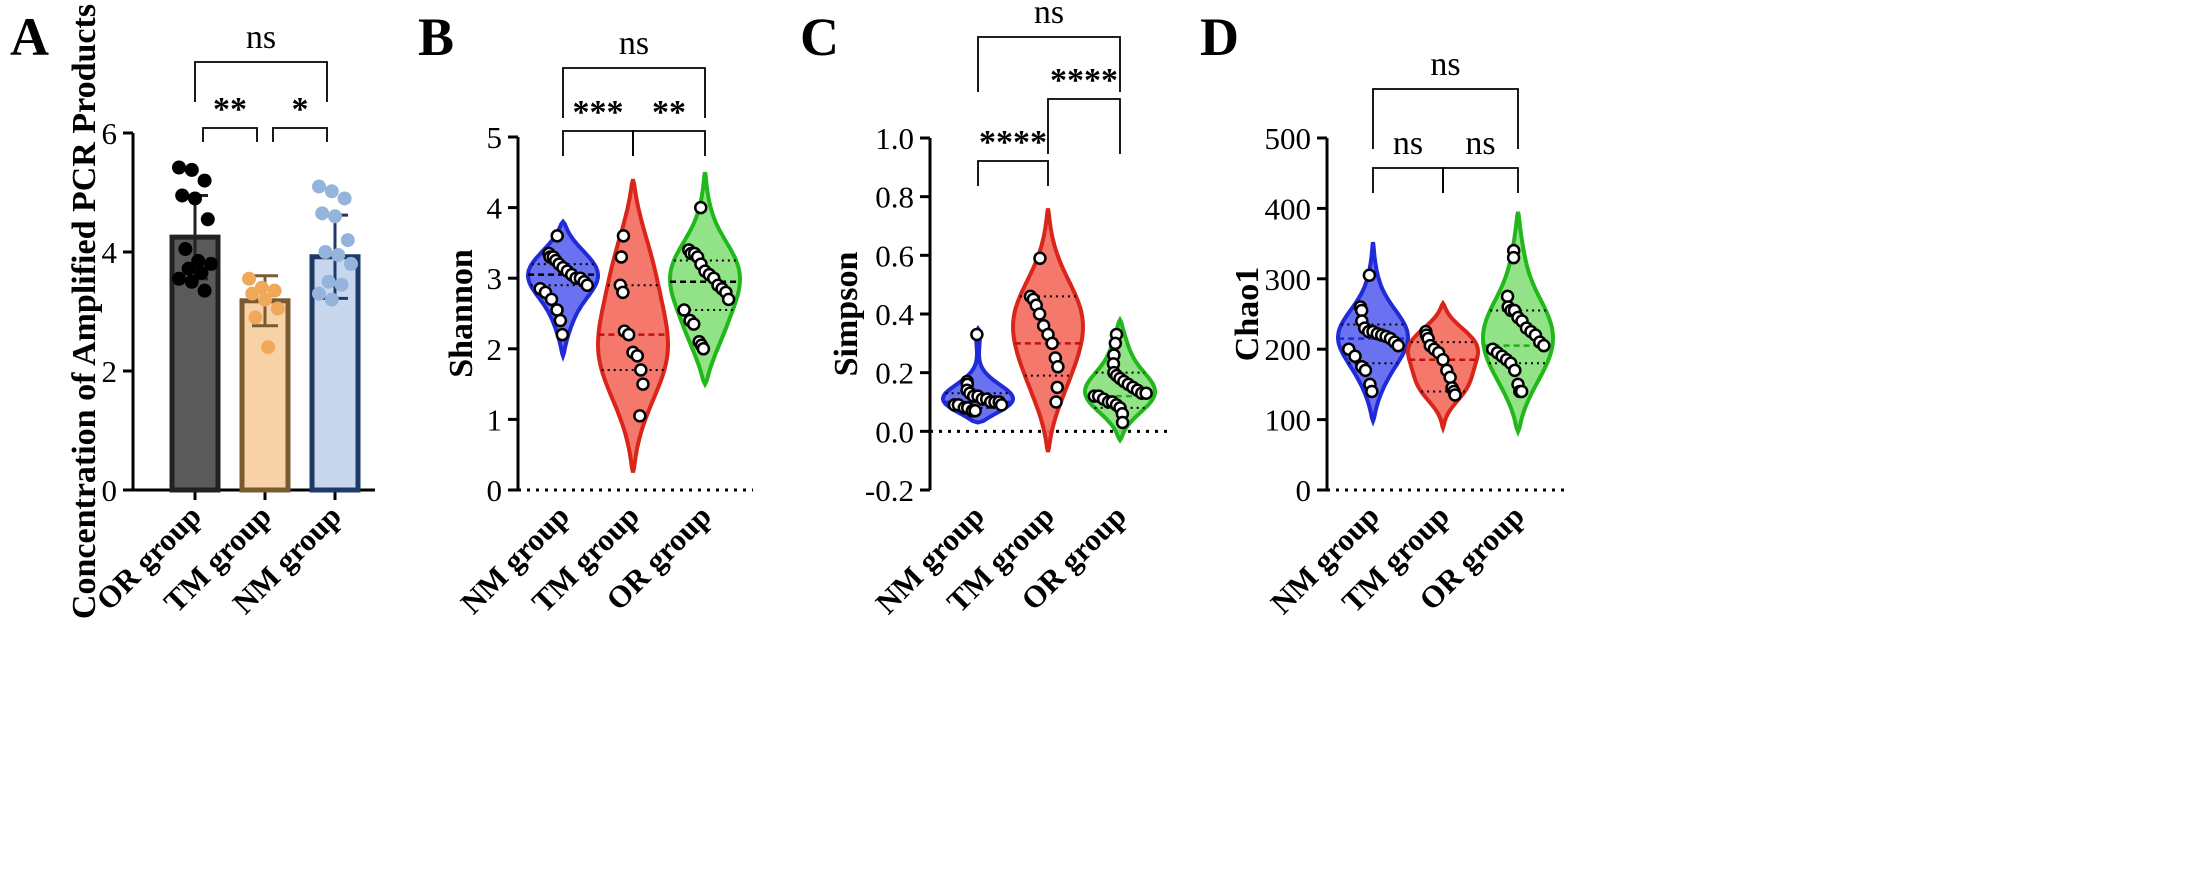  I want to click on y-tick-label: 4, so click(110, 252).